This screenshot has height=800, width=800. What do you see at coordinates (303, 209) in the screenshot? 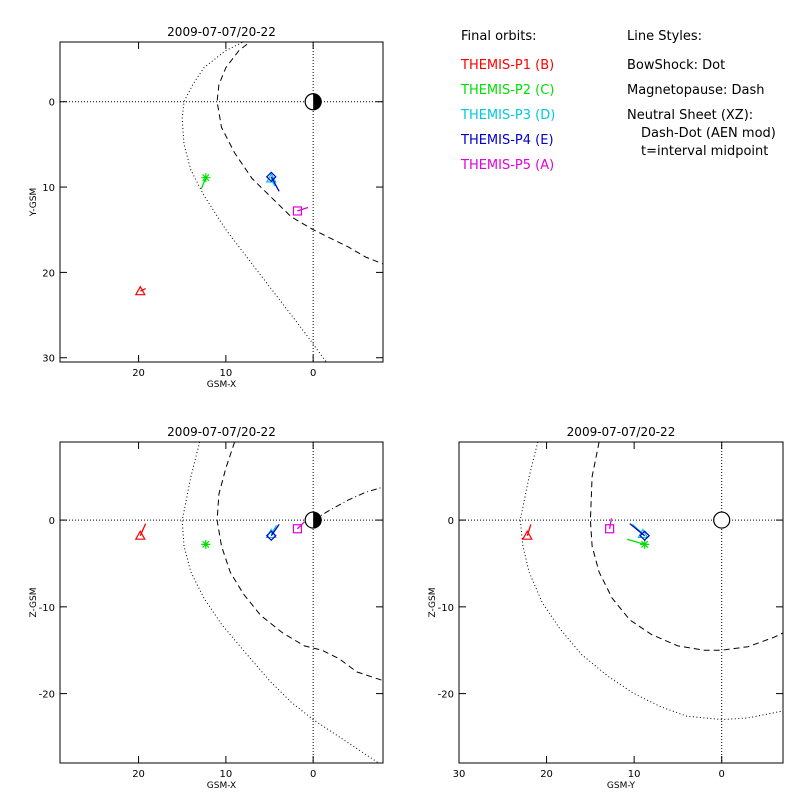
I see `panel-xy-track-p5` at bounding box center [303, 209].